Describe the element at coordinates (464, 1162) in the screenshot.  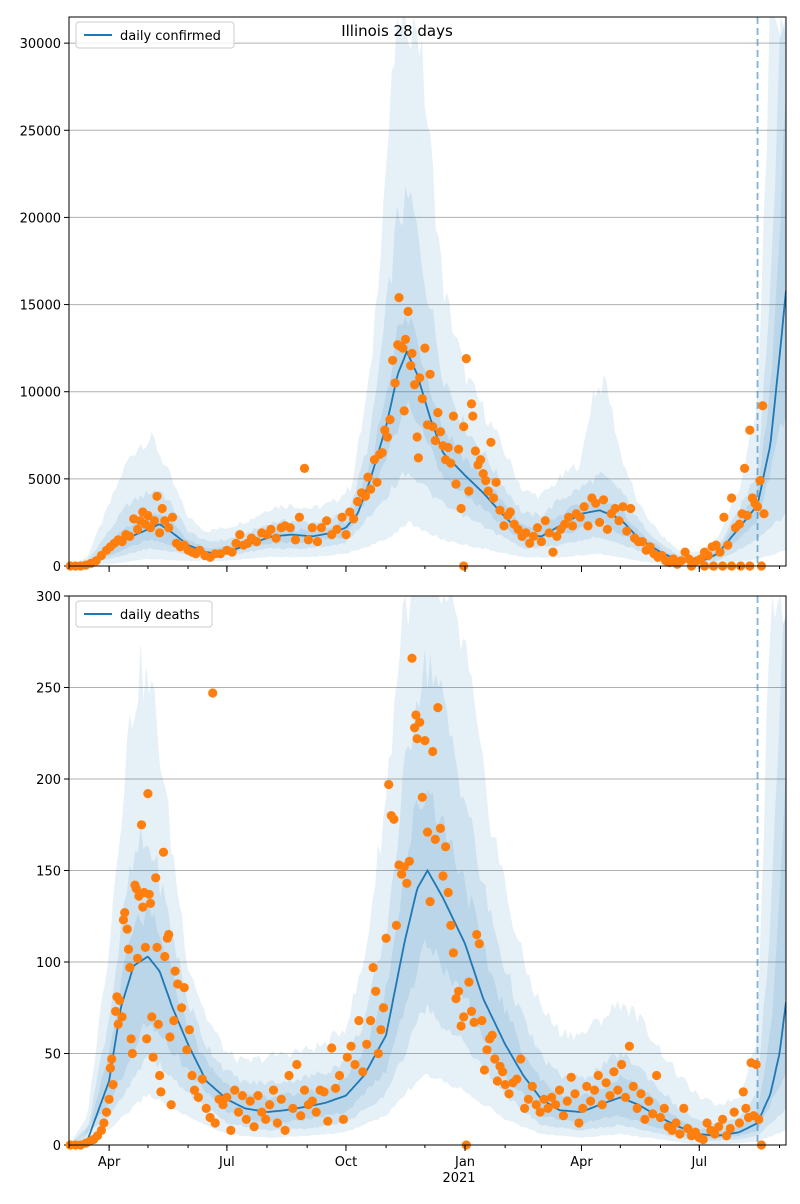
I see `x-tick-label: Jan` at that location.